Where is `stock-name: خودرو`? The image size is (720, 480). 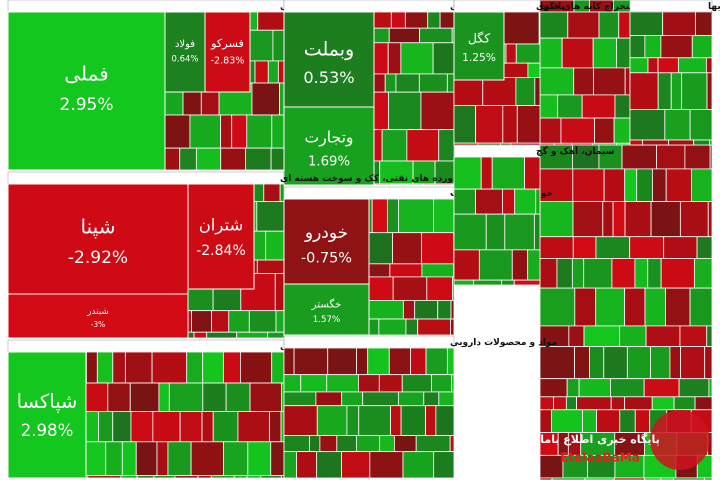 stock-name: خودرو is located at coordinates (326, 233).